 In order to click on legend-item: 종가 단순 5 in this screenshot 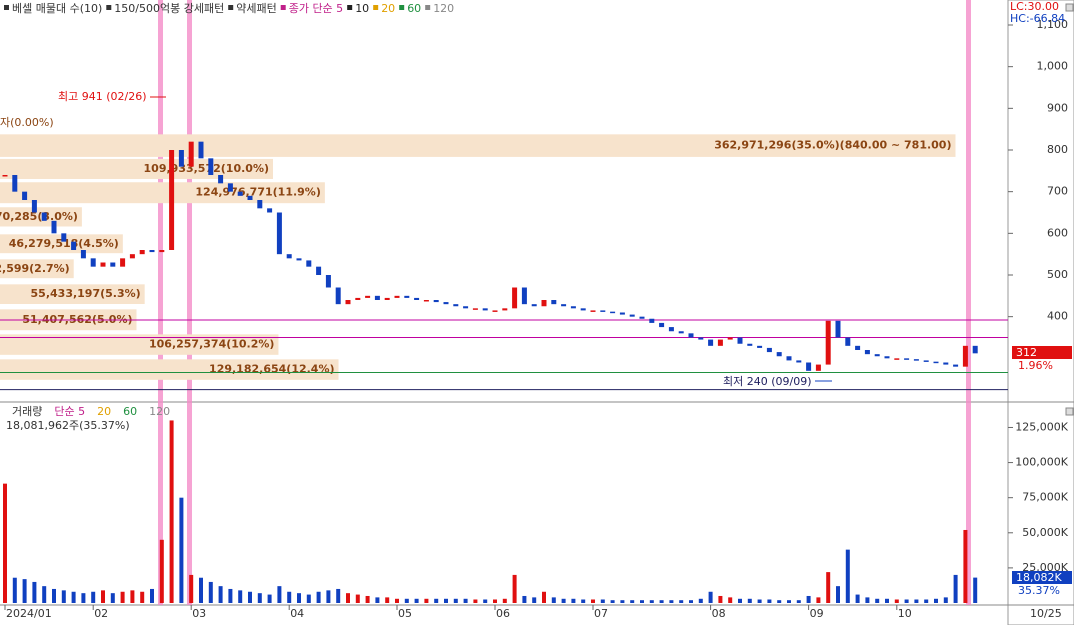, I will do `click(316, 8)`.